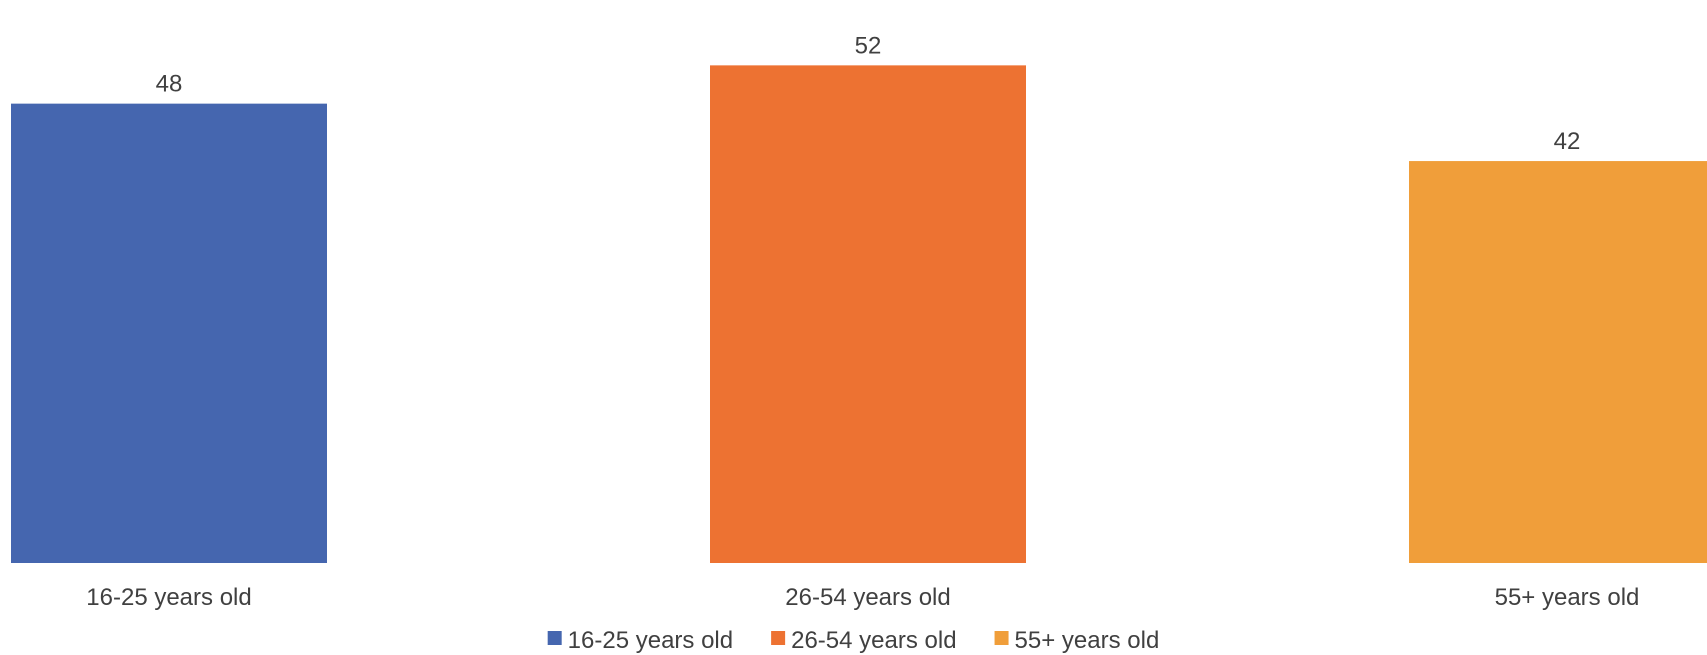 The width and height of the screenshot is (1707, 655). I want to click on legend-swatch-55-years-old, so click(1001, 638).